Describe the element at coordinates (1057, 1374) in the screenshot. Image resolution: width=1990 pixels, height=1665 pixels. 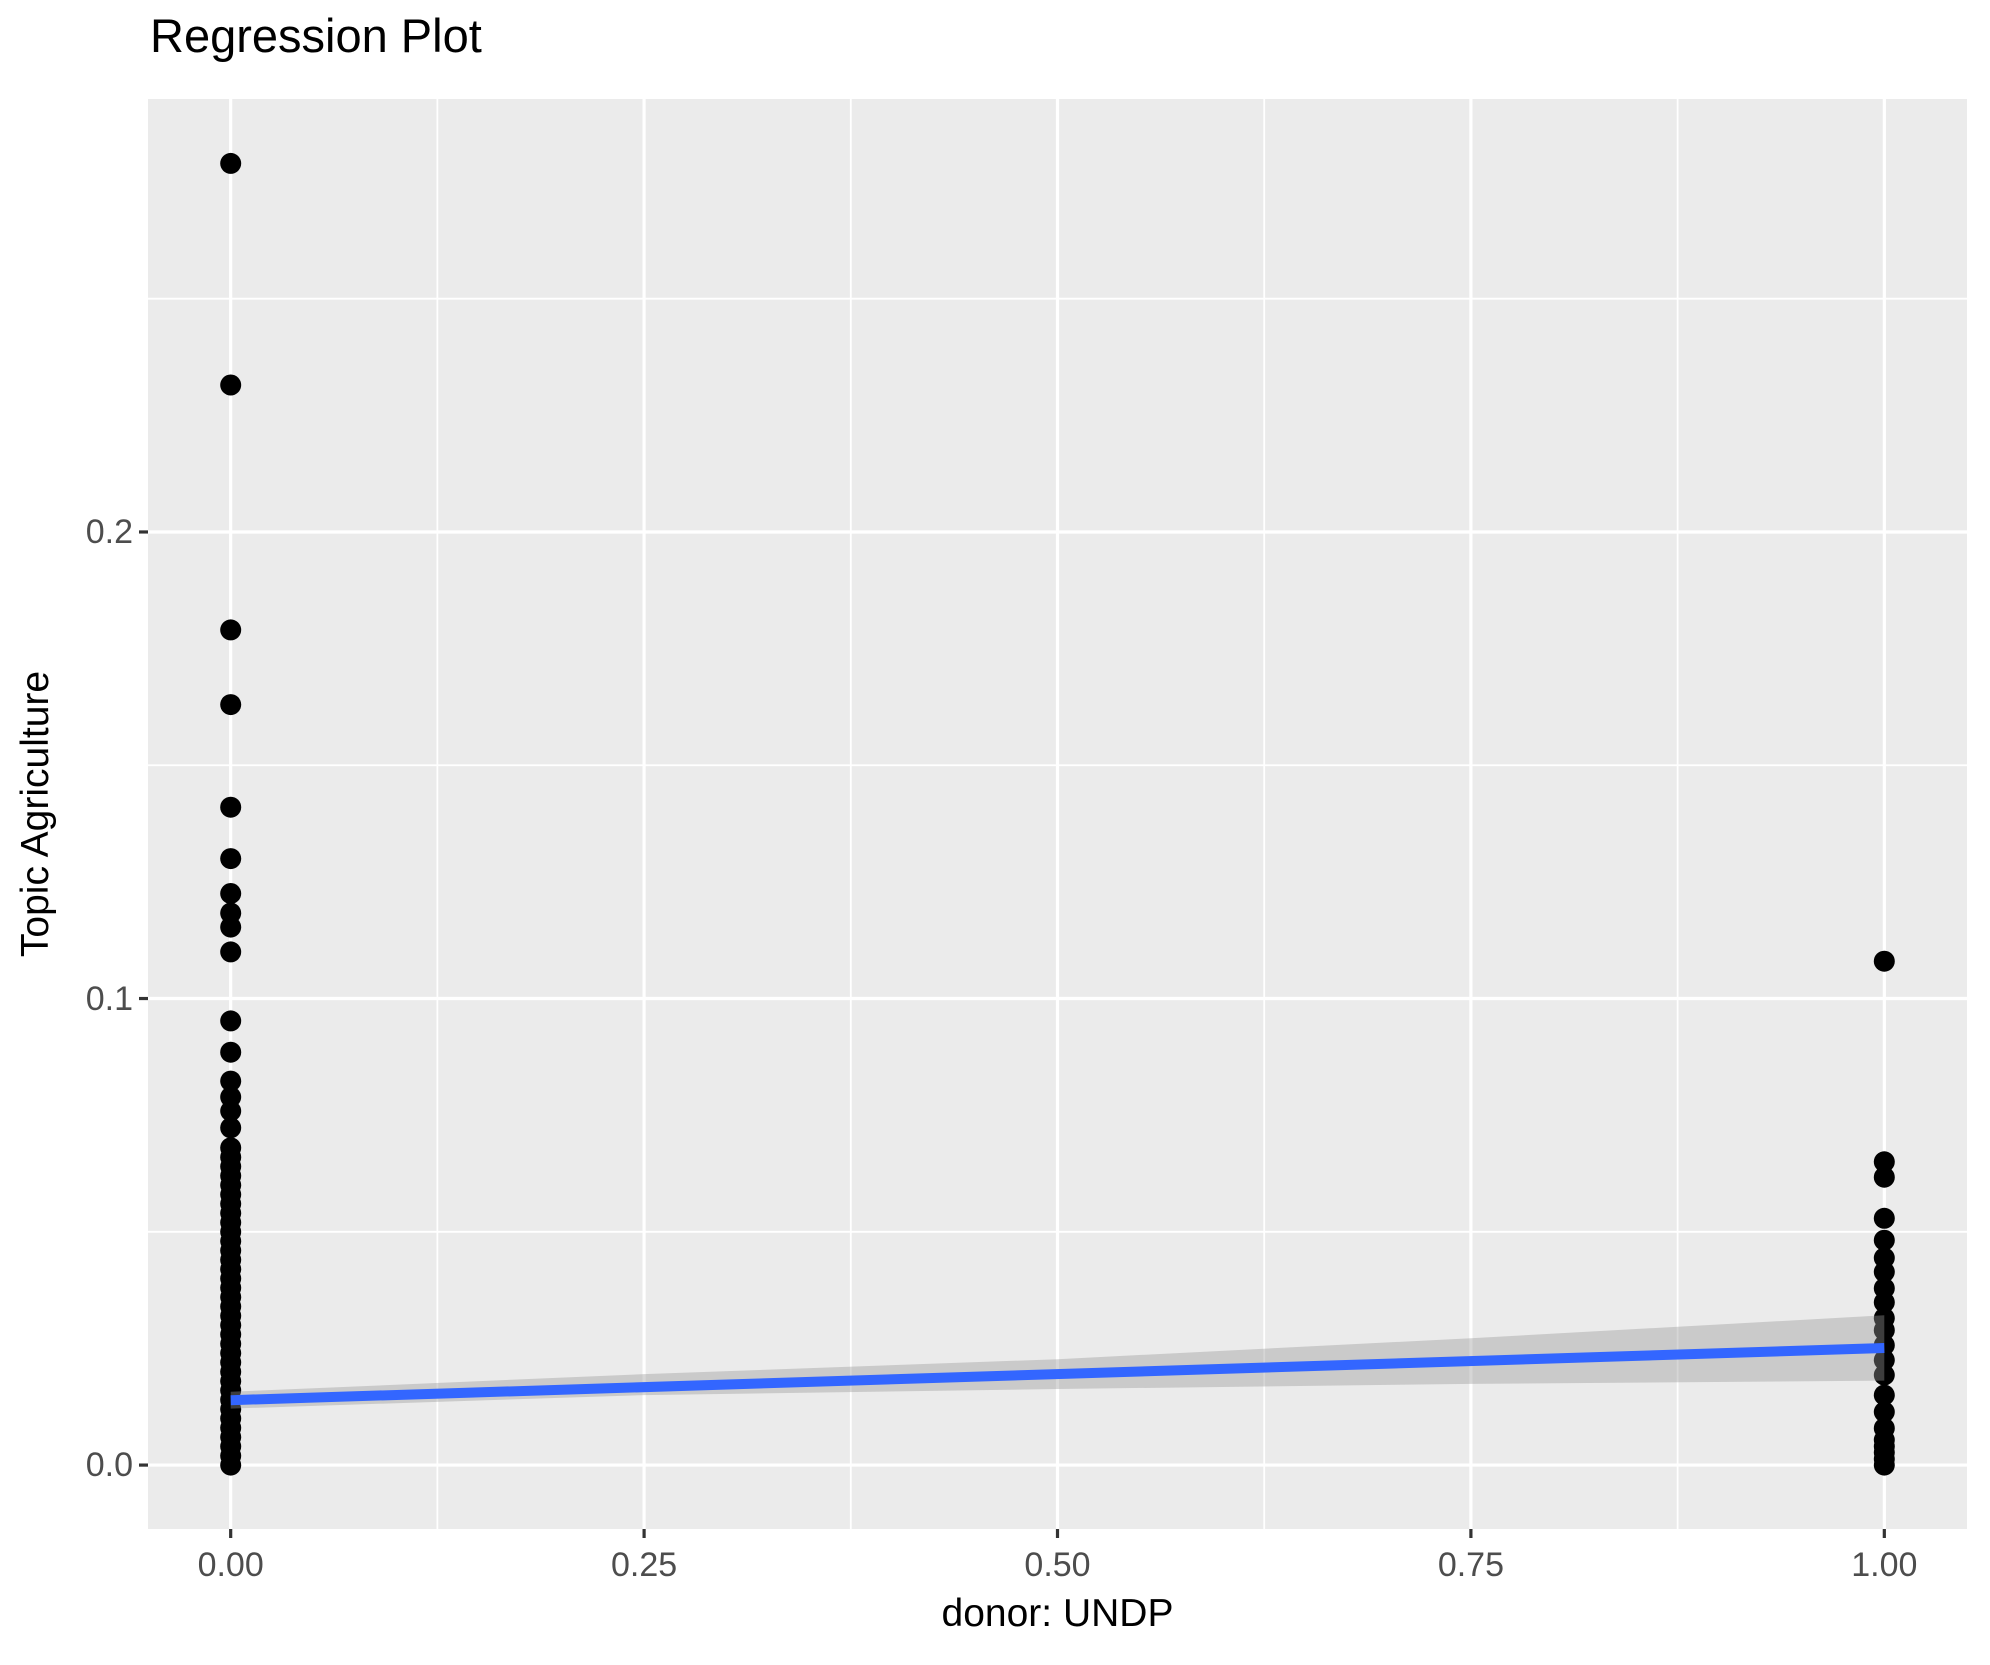
I see `regression-line` at that location.